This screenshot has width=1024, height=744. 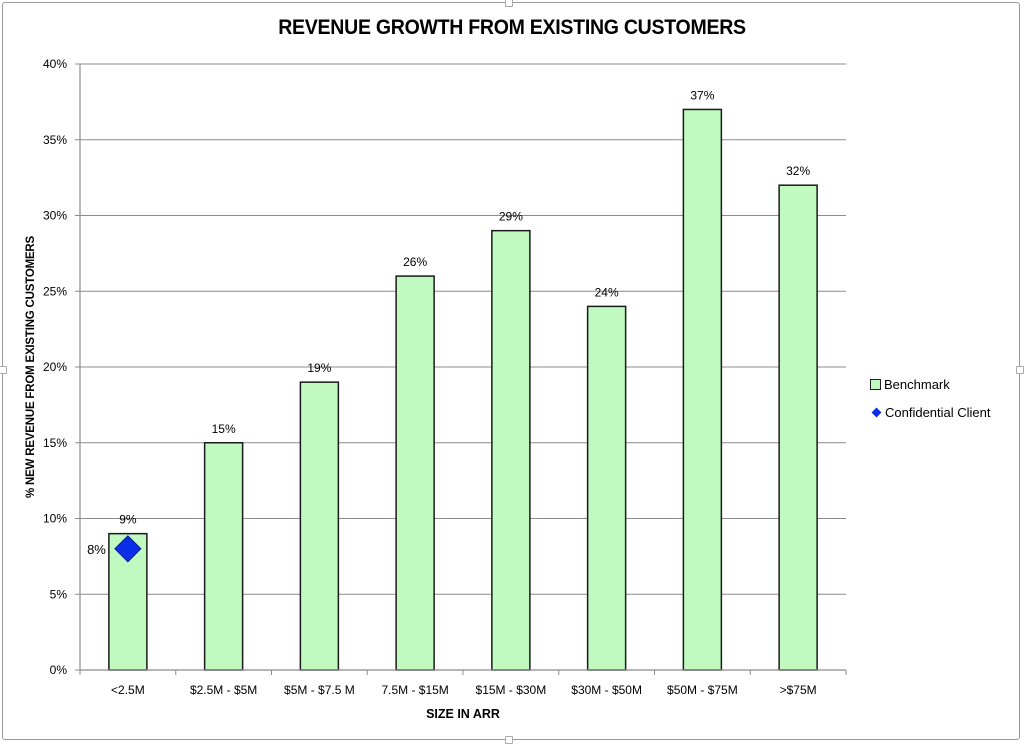 I want to click on x-tick-label: $30M - $50M, so click(x=606, y=690).